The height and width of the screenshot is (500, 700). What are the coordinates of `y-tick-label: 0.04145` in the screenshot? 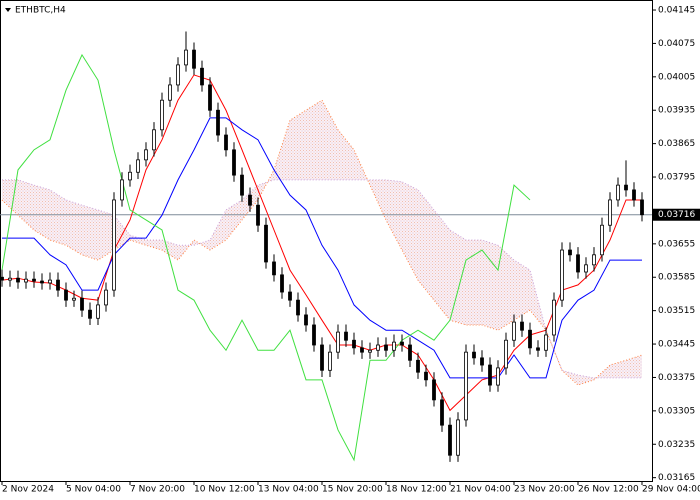 It's located at (676, 11).